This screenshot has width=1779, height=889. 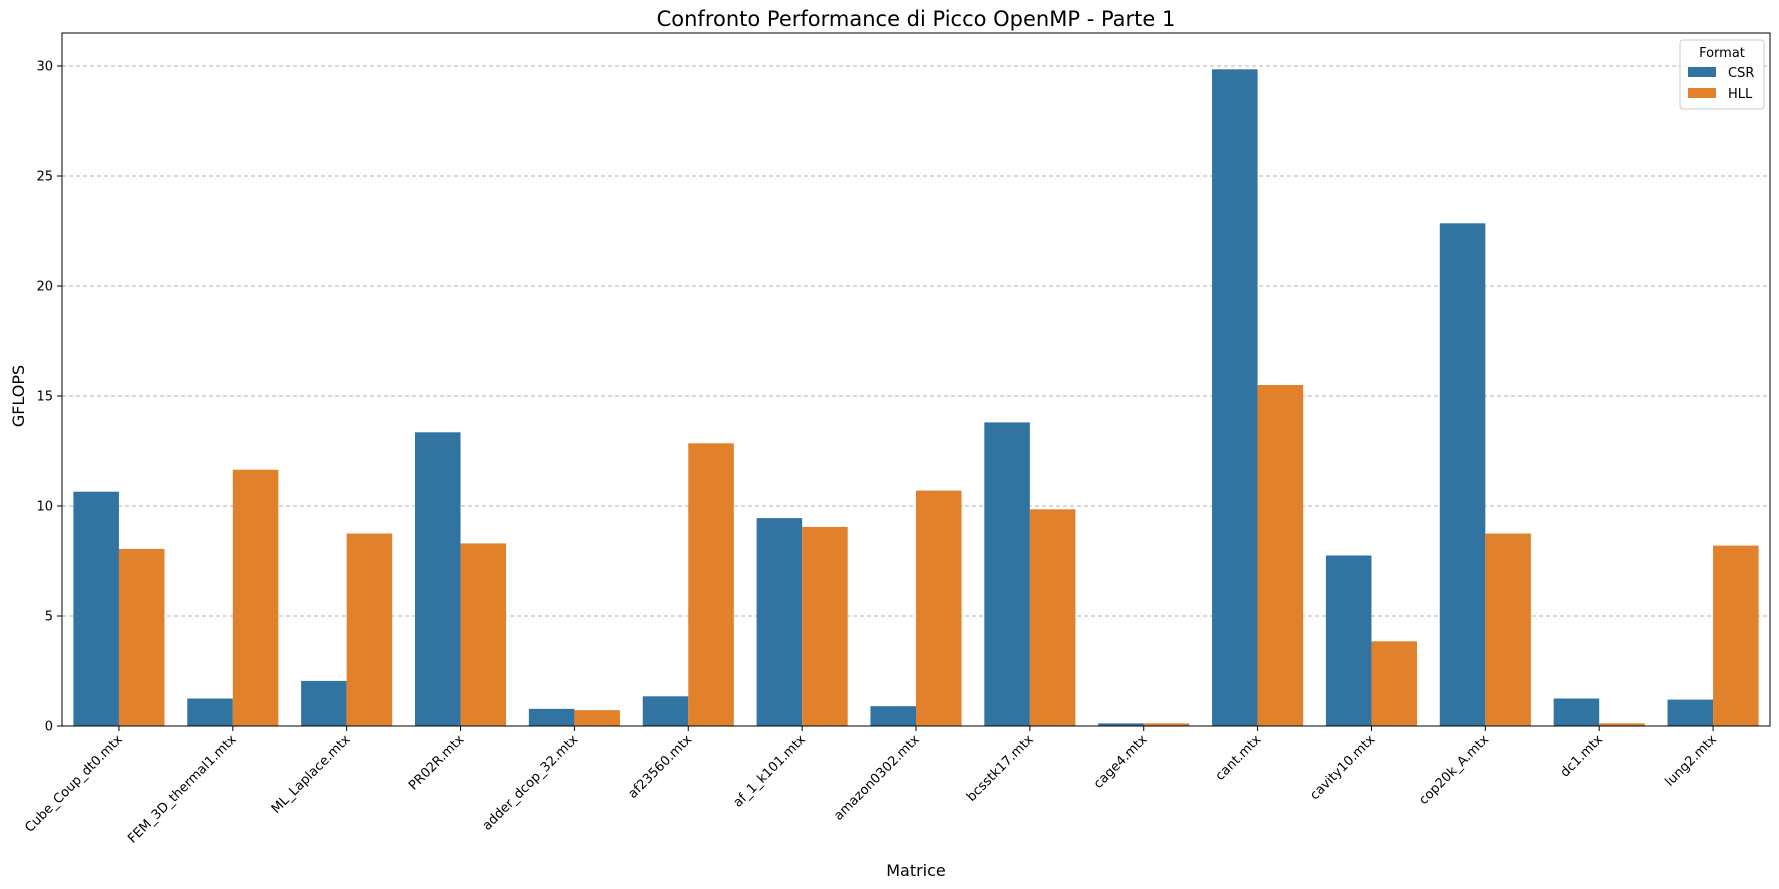 I want to click on legend-title: Format, so click(x=1722, y=53).